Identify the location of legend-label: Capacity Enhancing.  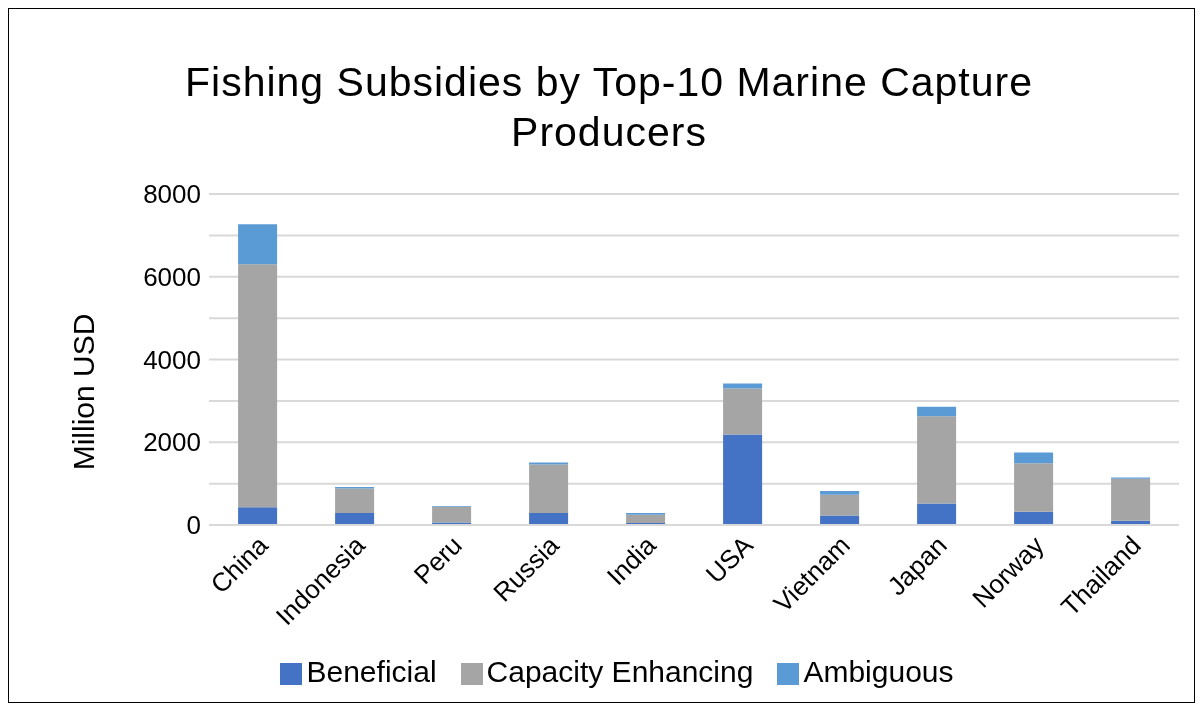
(620, 671).